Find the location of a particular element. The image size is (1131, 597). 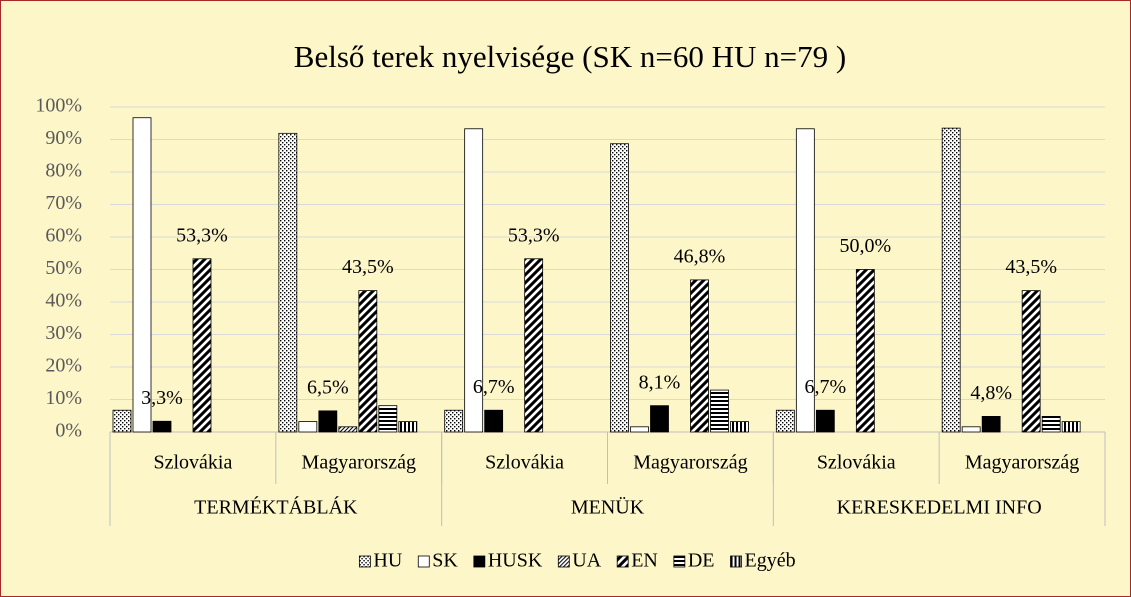

legend-label: HUSK is located at coordinates (515, 561).